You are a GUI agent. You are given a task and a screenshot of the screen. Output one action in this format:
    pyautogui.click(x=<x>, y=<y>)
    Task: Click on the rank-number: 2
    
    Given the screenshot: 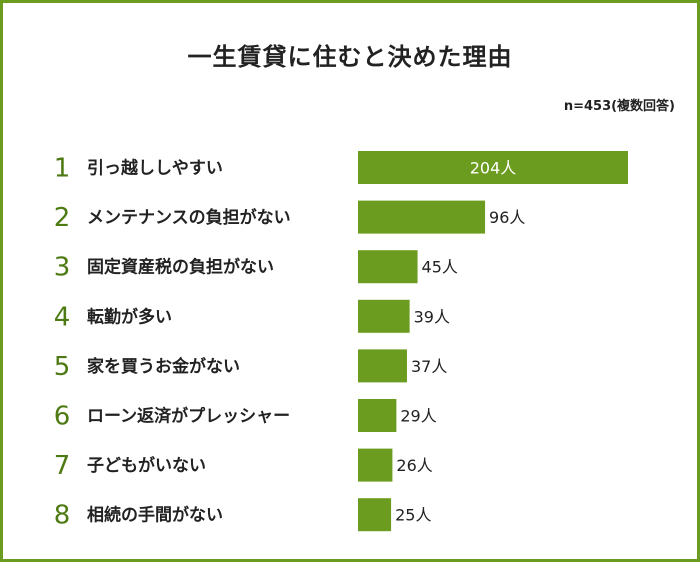 What is the action you would take?
    pyautogui.click(x=62, y=218)
    